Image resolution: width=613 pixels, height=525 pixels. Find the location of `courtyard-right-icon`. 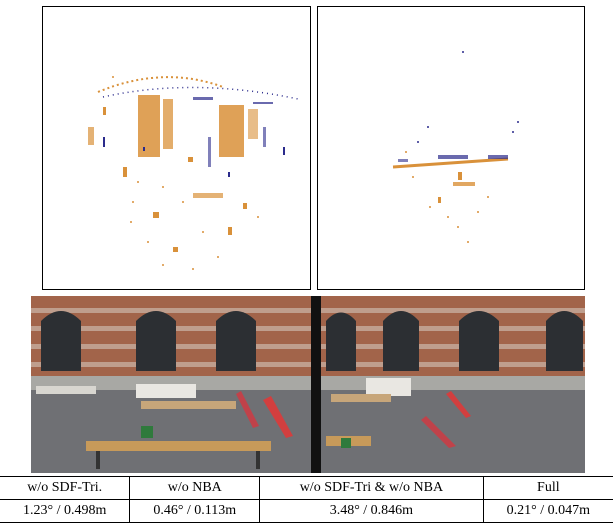

courtyard-right-icon is located at coordinates (453, 384).